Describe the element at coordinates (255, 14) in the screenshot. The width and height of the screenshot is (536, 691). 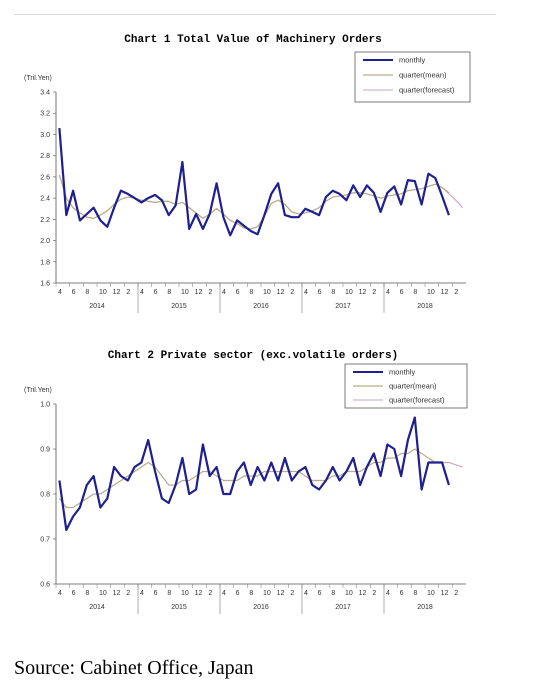
I see `top-rule` at that location.